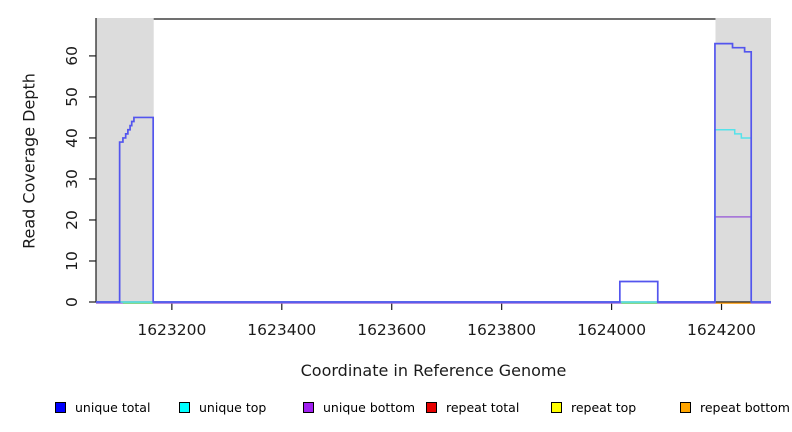  Describe the element at coordinates (433, 370) in the screenshot. I see `x-axis-label: Coordinate in Reference Genome` at that location.